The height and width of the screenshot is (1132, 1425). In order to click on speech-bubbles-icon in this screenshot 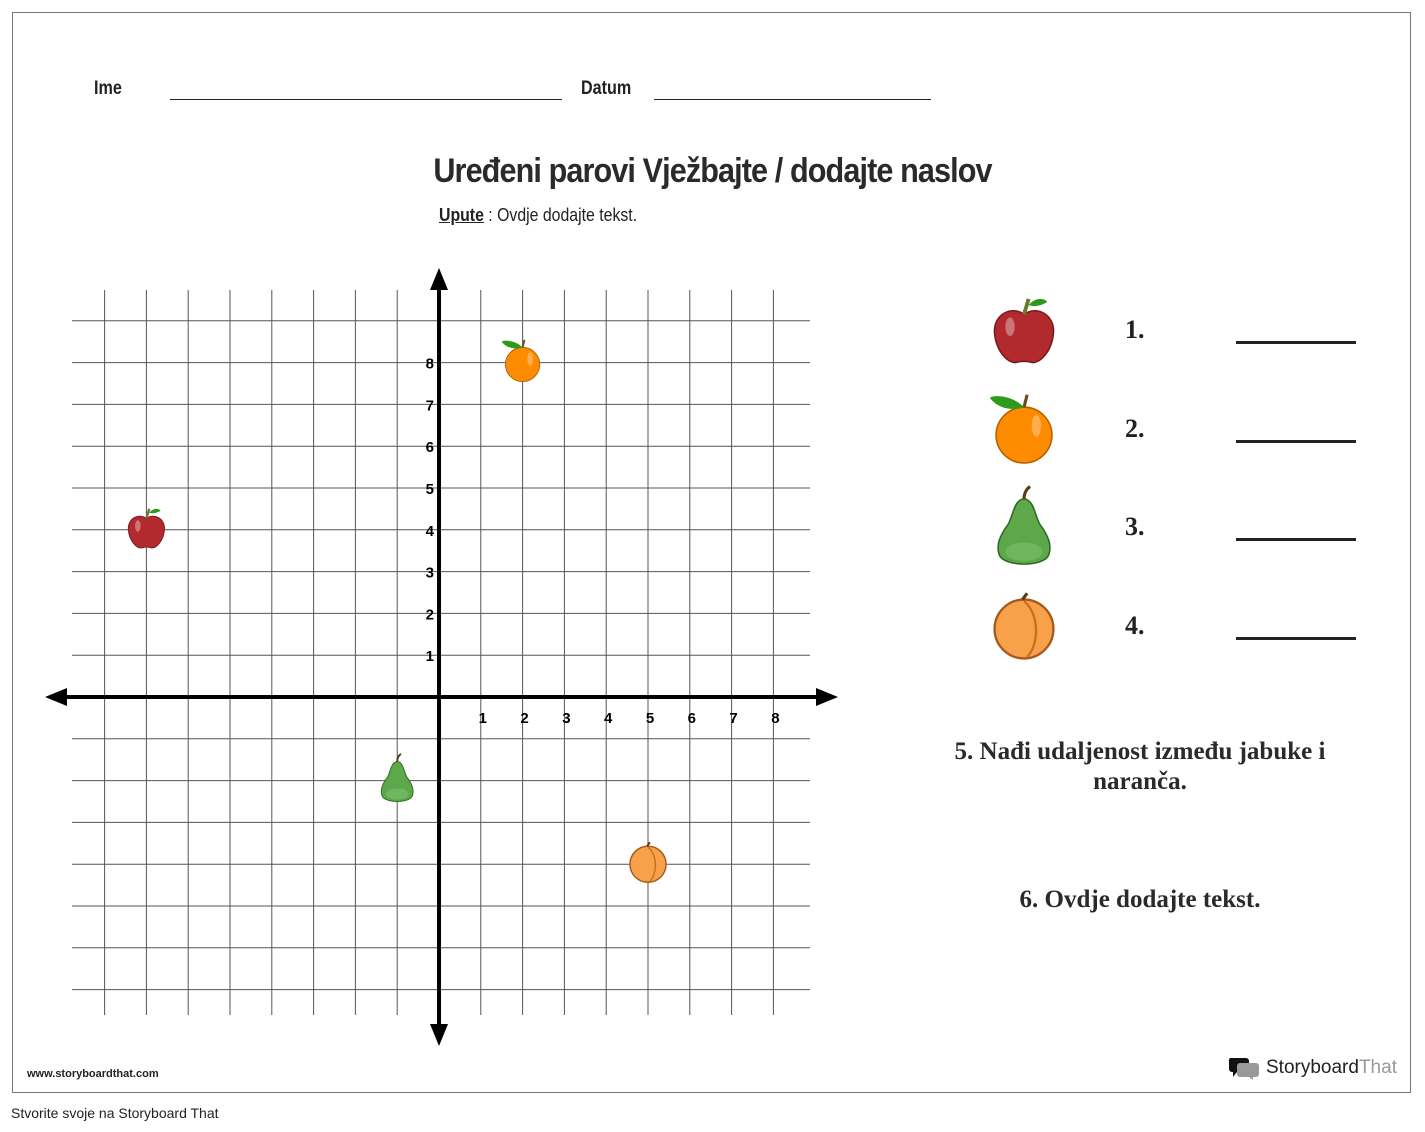, I will do `click(1243, 1069)`.